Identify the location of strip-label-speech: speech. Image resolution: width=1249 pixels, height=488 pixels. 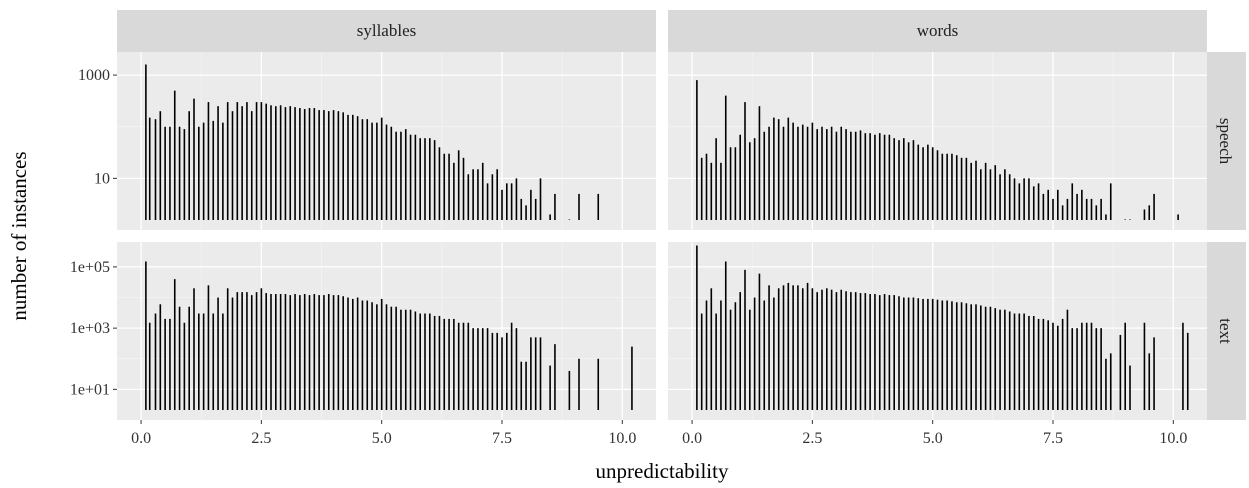
(1225, 141).